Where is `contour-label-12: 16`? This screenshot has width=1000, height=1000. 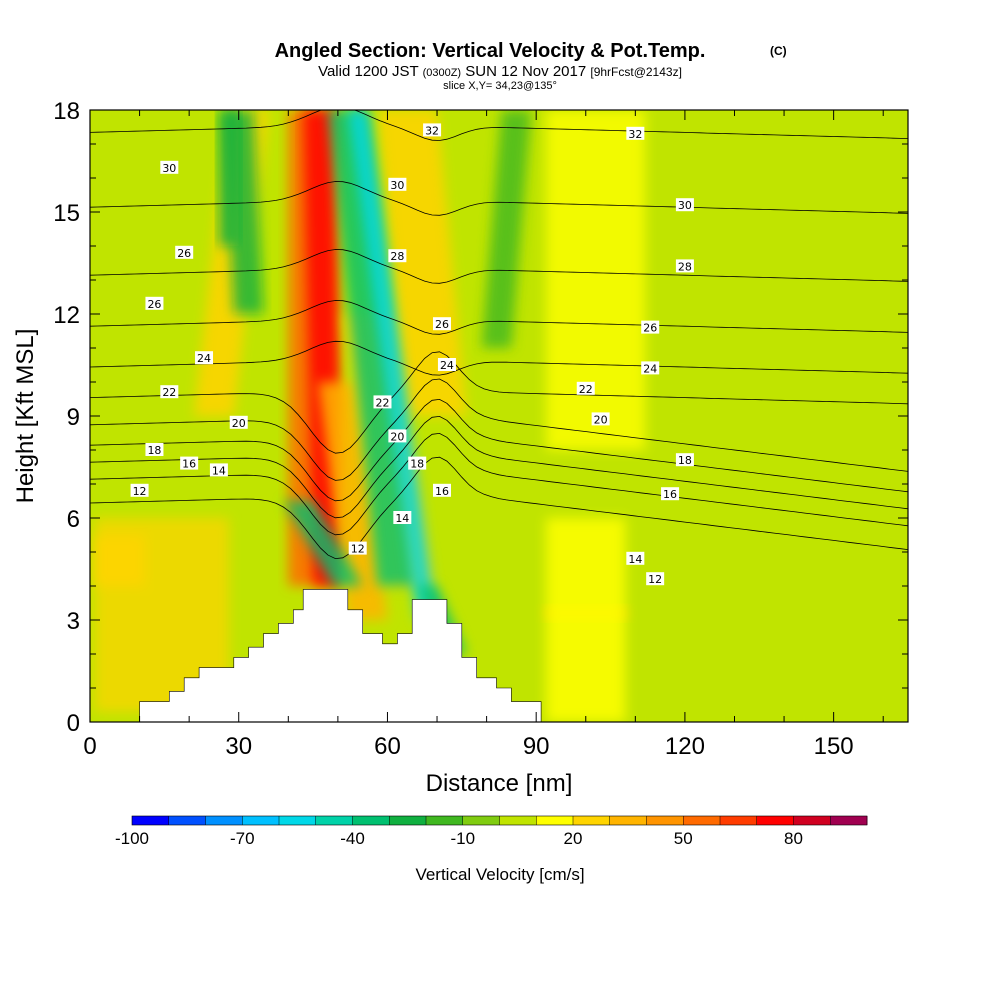
contour-label-12: 16 is located at coordinates (441, 490).